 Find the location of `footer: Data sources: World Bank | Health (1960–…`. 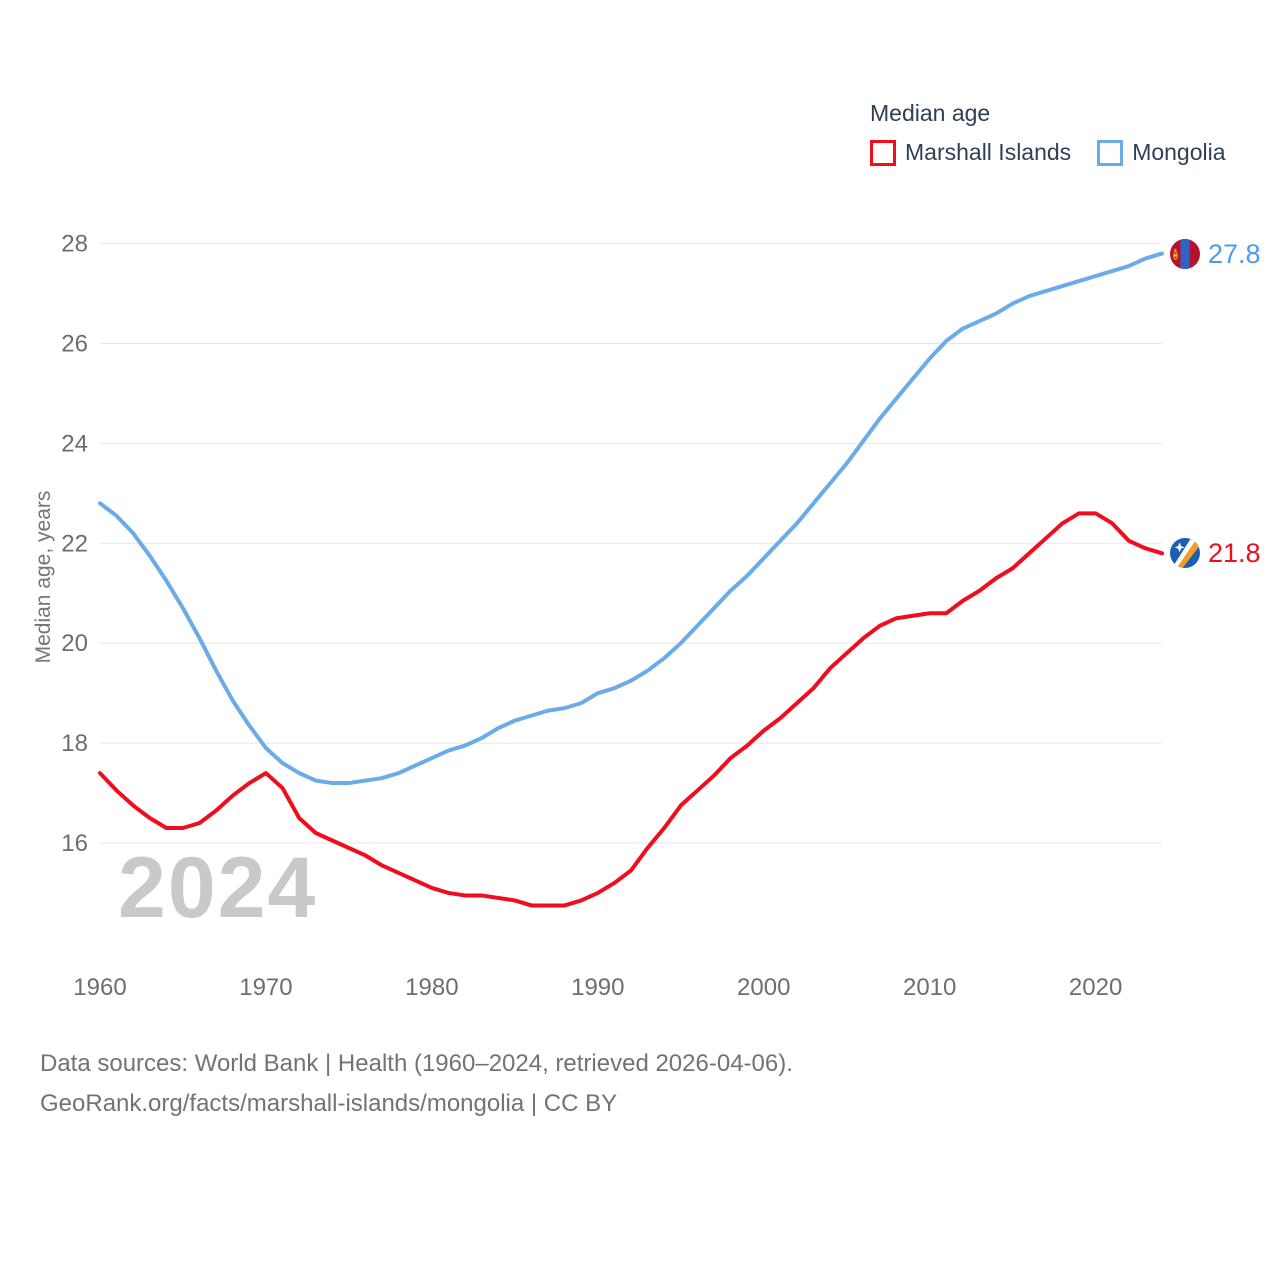

footer: Data sources: World Bank | Health (1960–… is located at coordinates (416, 1084).